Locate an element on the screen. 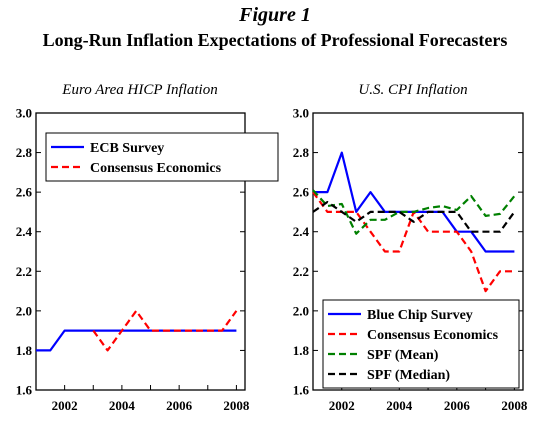  legend-label: SPF (Mean) is located at coordinates (403, 355).